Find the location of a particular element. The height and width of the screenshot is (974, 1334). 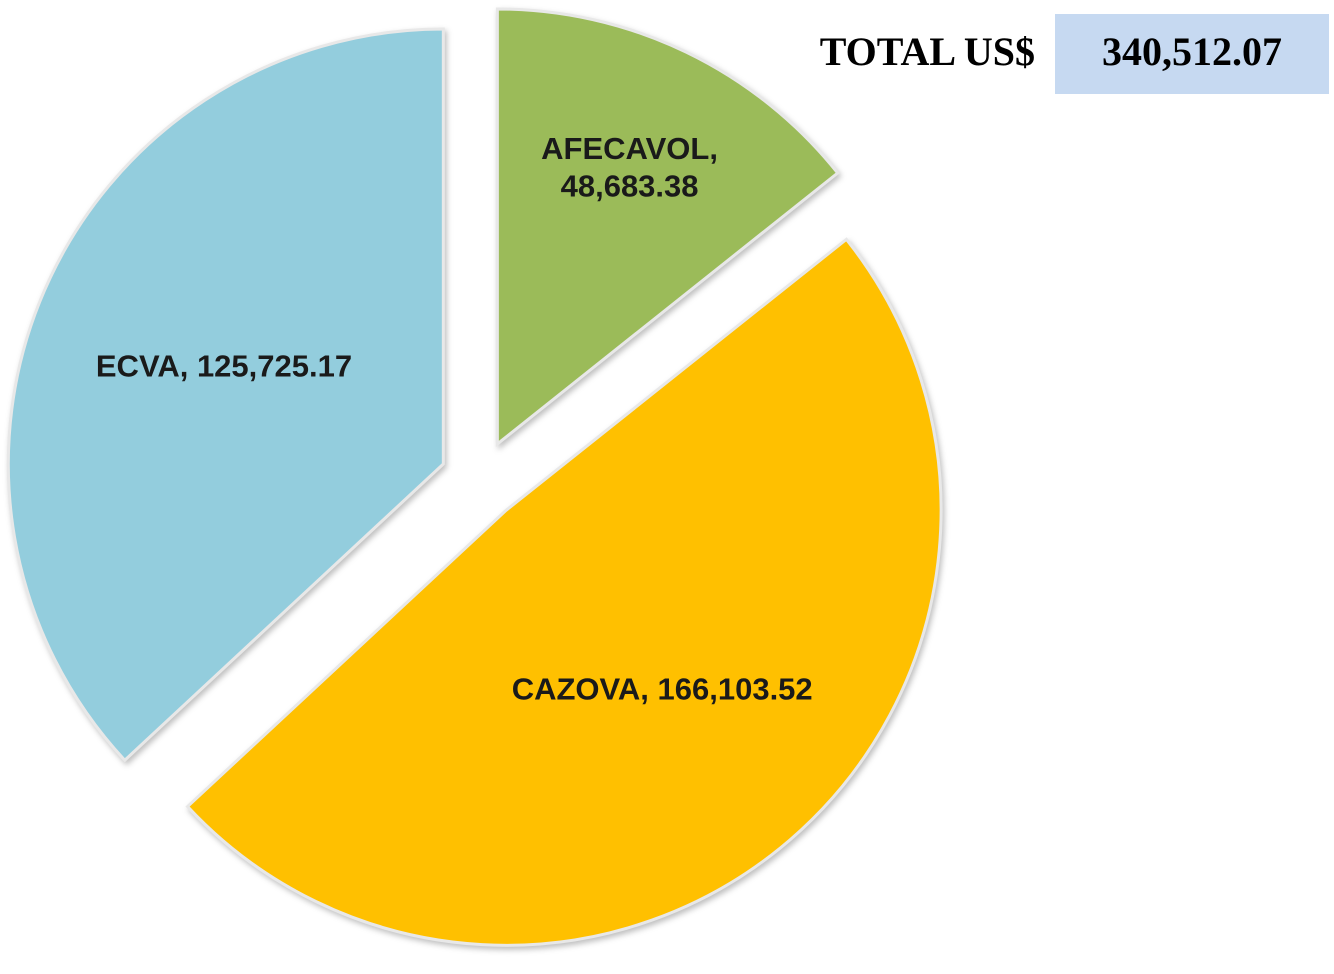

pie-slice is located at coordinates (667, 227).